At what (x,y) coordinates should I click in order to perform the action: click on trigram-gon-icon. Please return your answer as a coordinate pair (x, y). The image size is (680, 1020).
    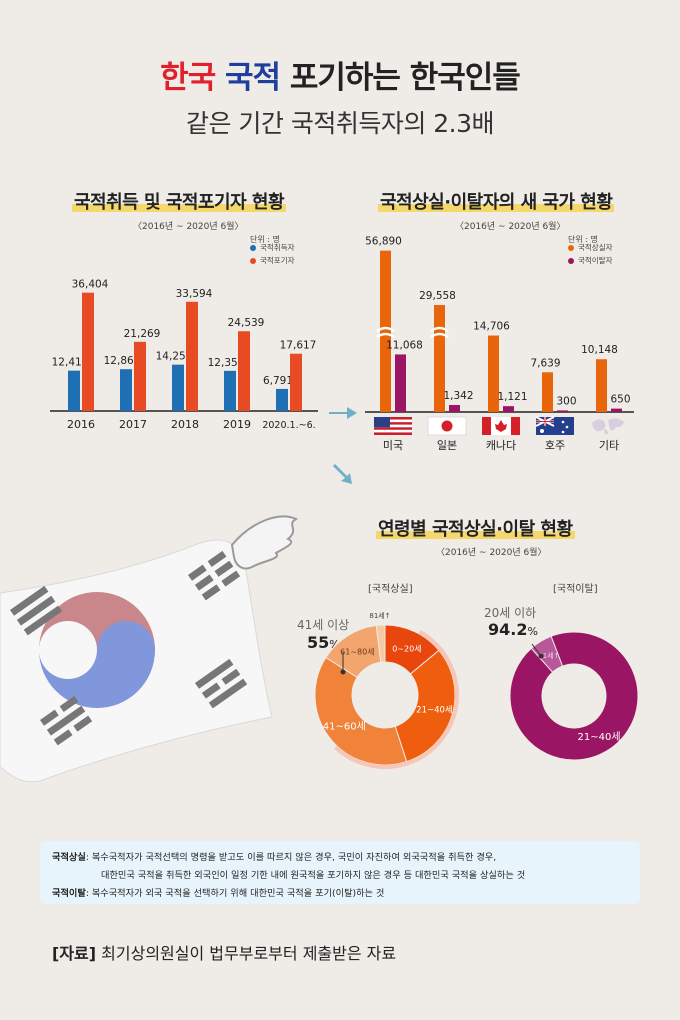
    Looking at the image, I should click on (214, 575).